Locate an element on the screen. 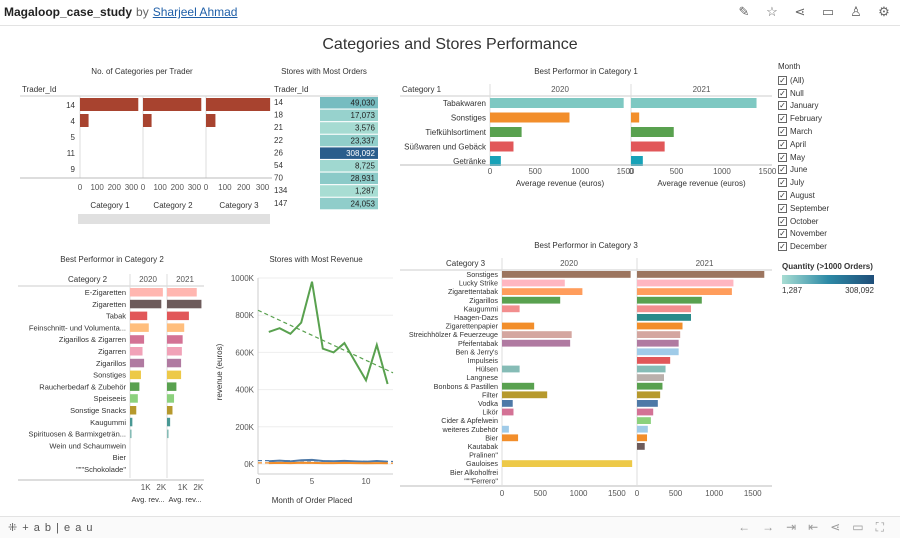 The image size is (900, 538). month-filter-item: ✓ July is located at coordinates (833, 182).